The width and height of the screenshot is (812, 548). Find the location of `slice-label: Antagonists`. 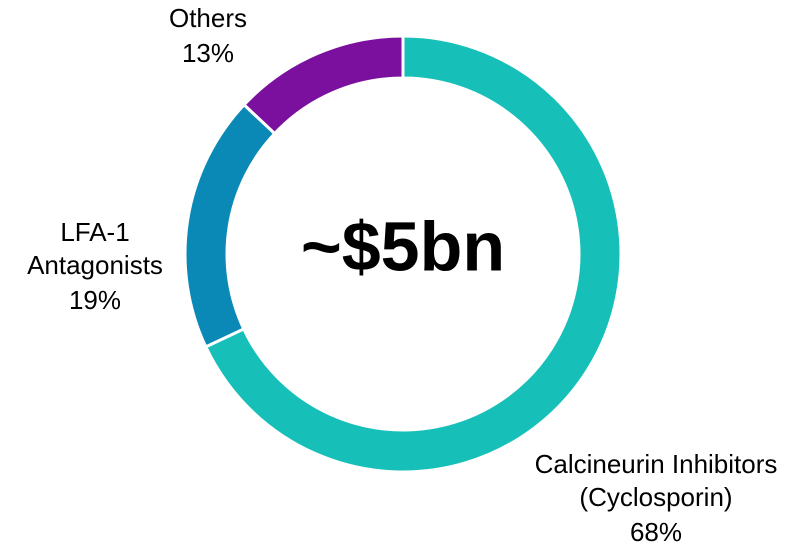

slice-label: Antagonists is located at coordinates (95, 265).